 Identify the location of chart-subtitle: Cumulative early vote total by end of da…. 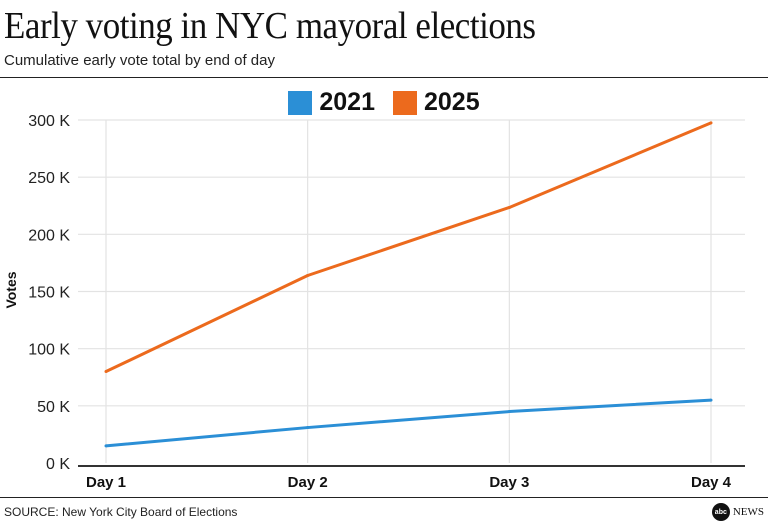
(139, 60).